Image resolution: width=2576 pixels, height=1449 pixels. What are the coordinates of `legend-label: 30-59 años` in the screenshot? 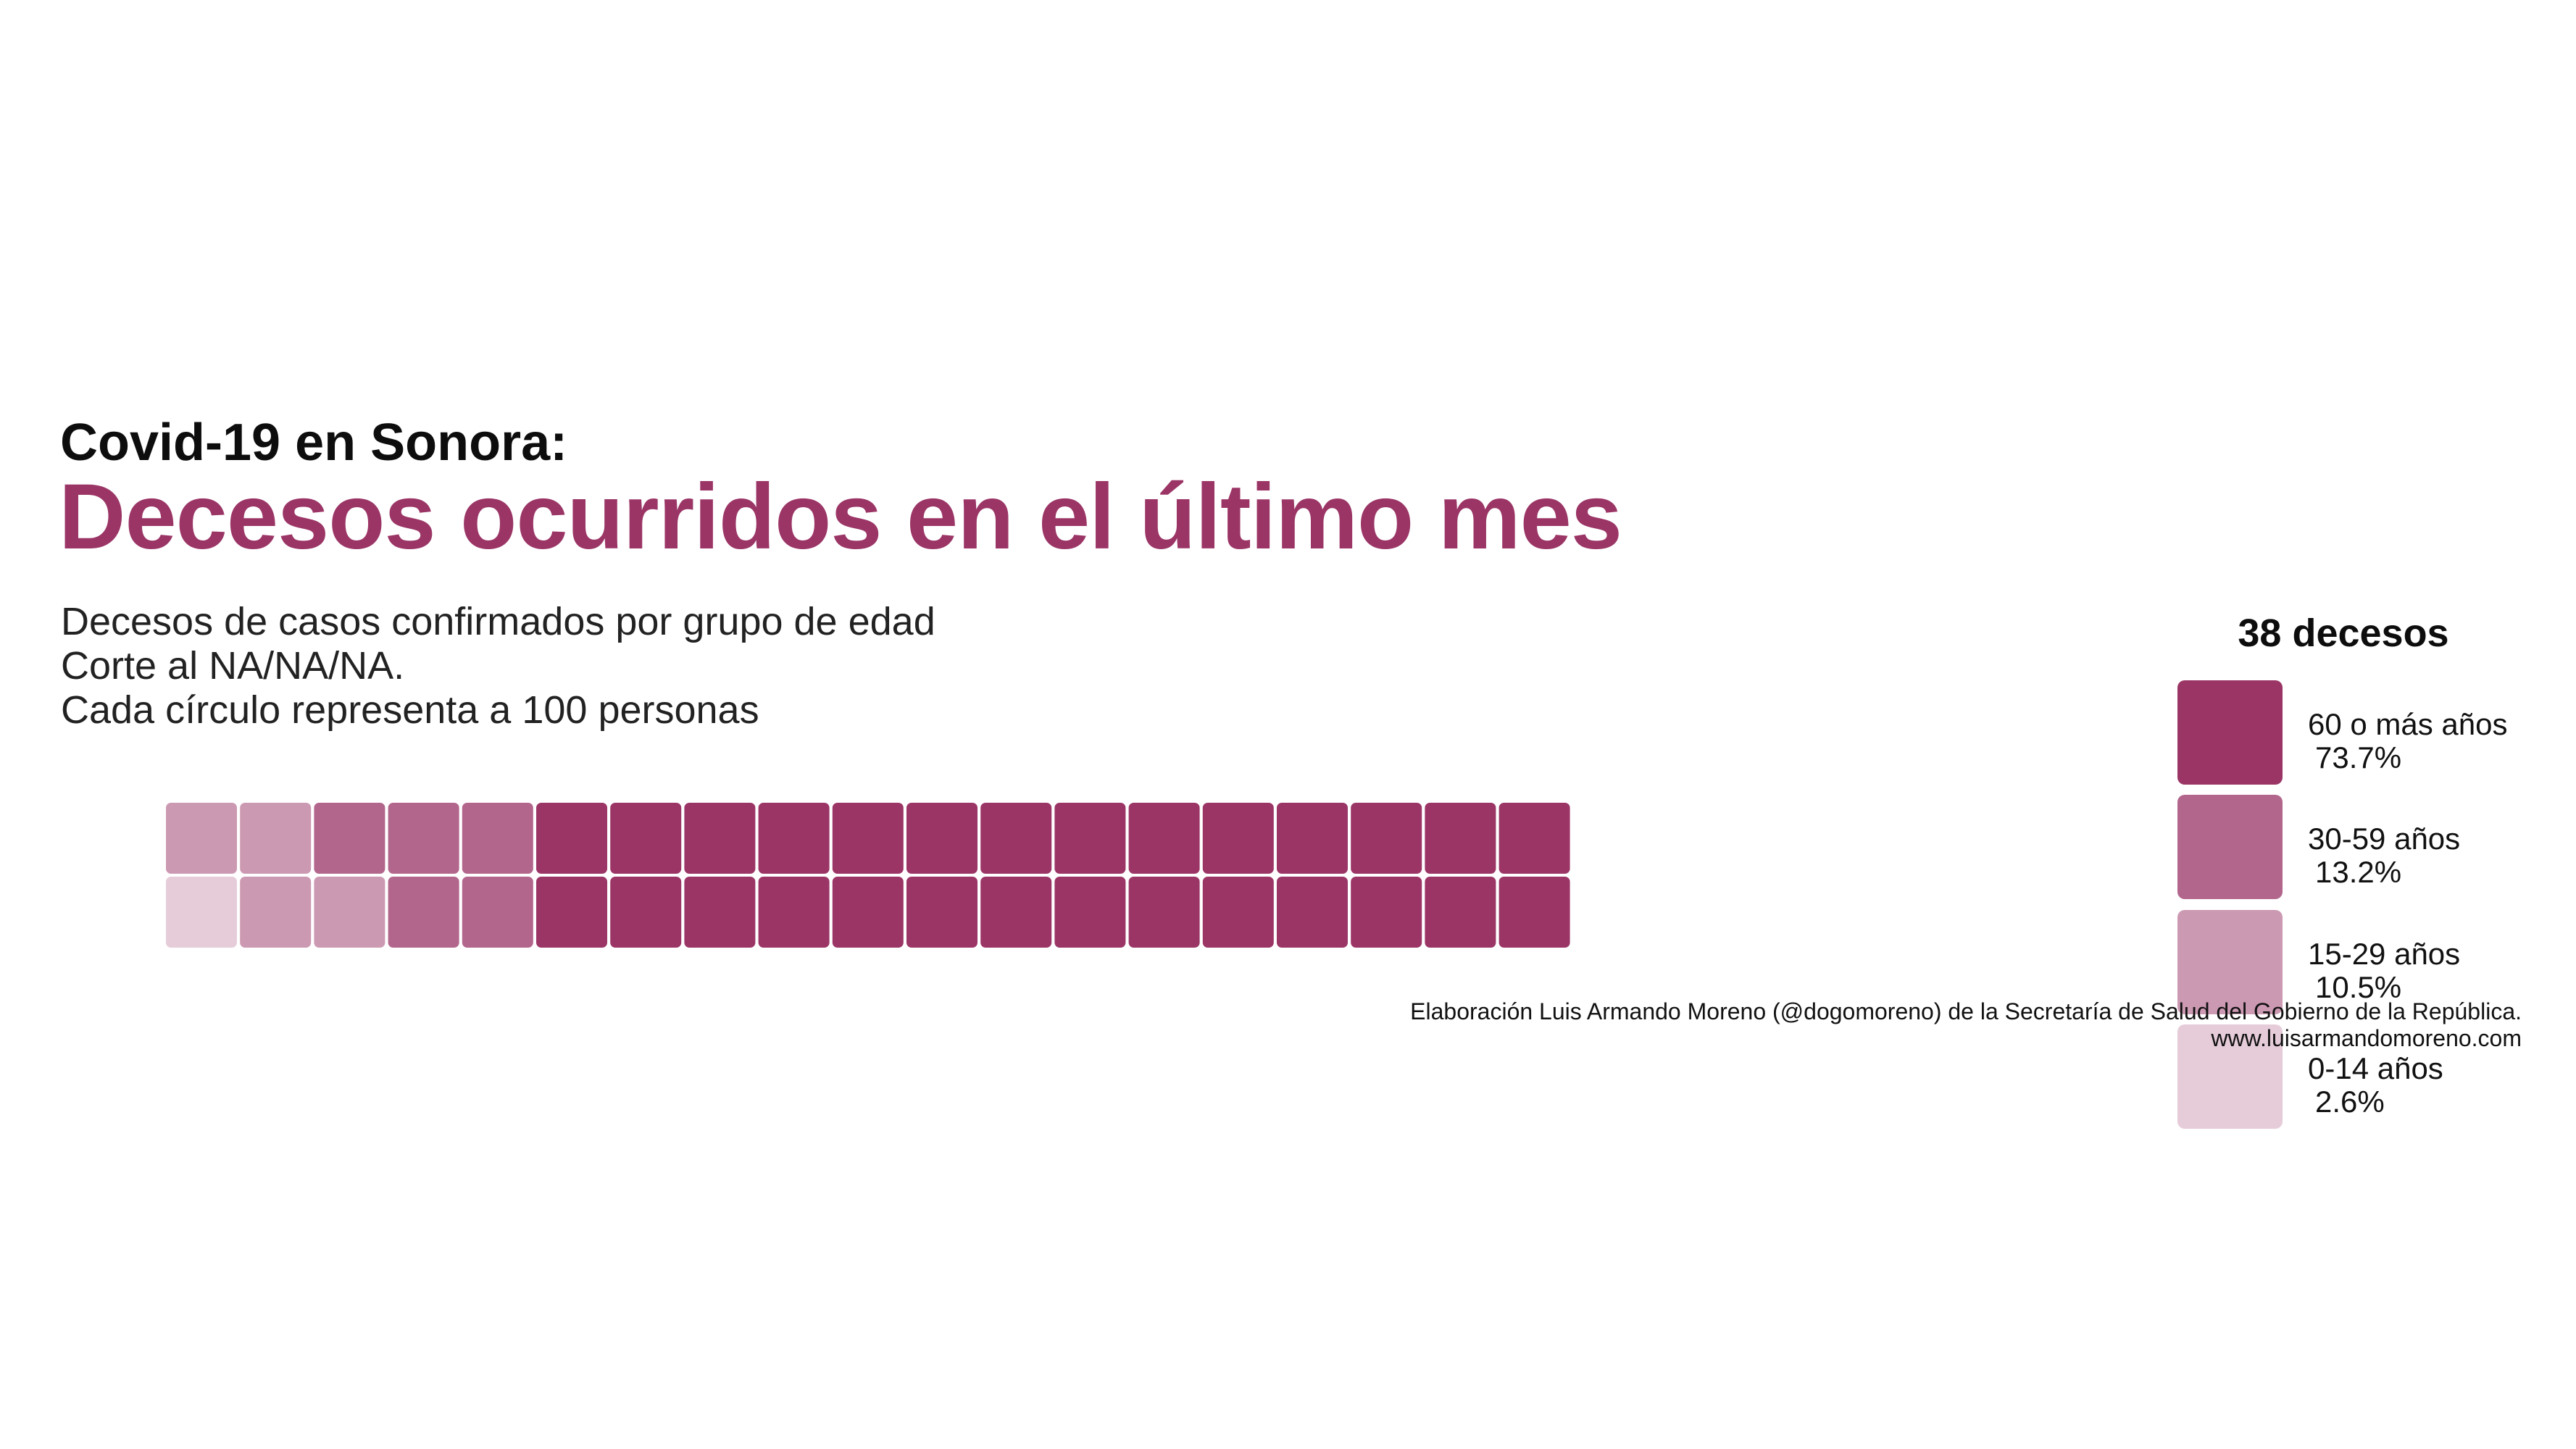 It's located at (2384, 839).